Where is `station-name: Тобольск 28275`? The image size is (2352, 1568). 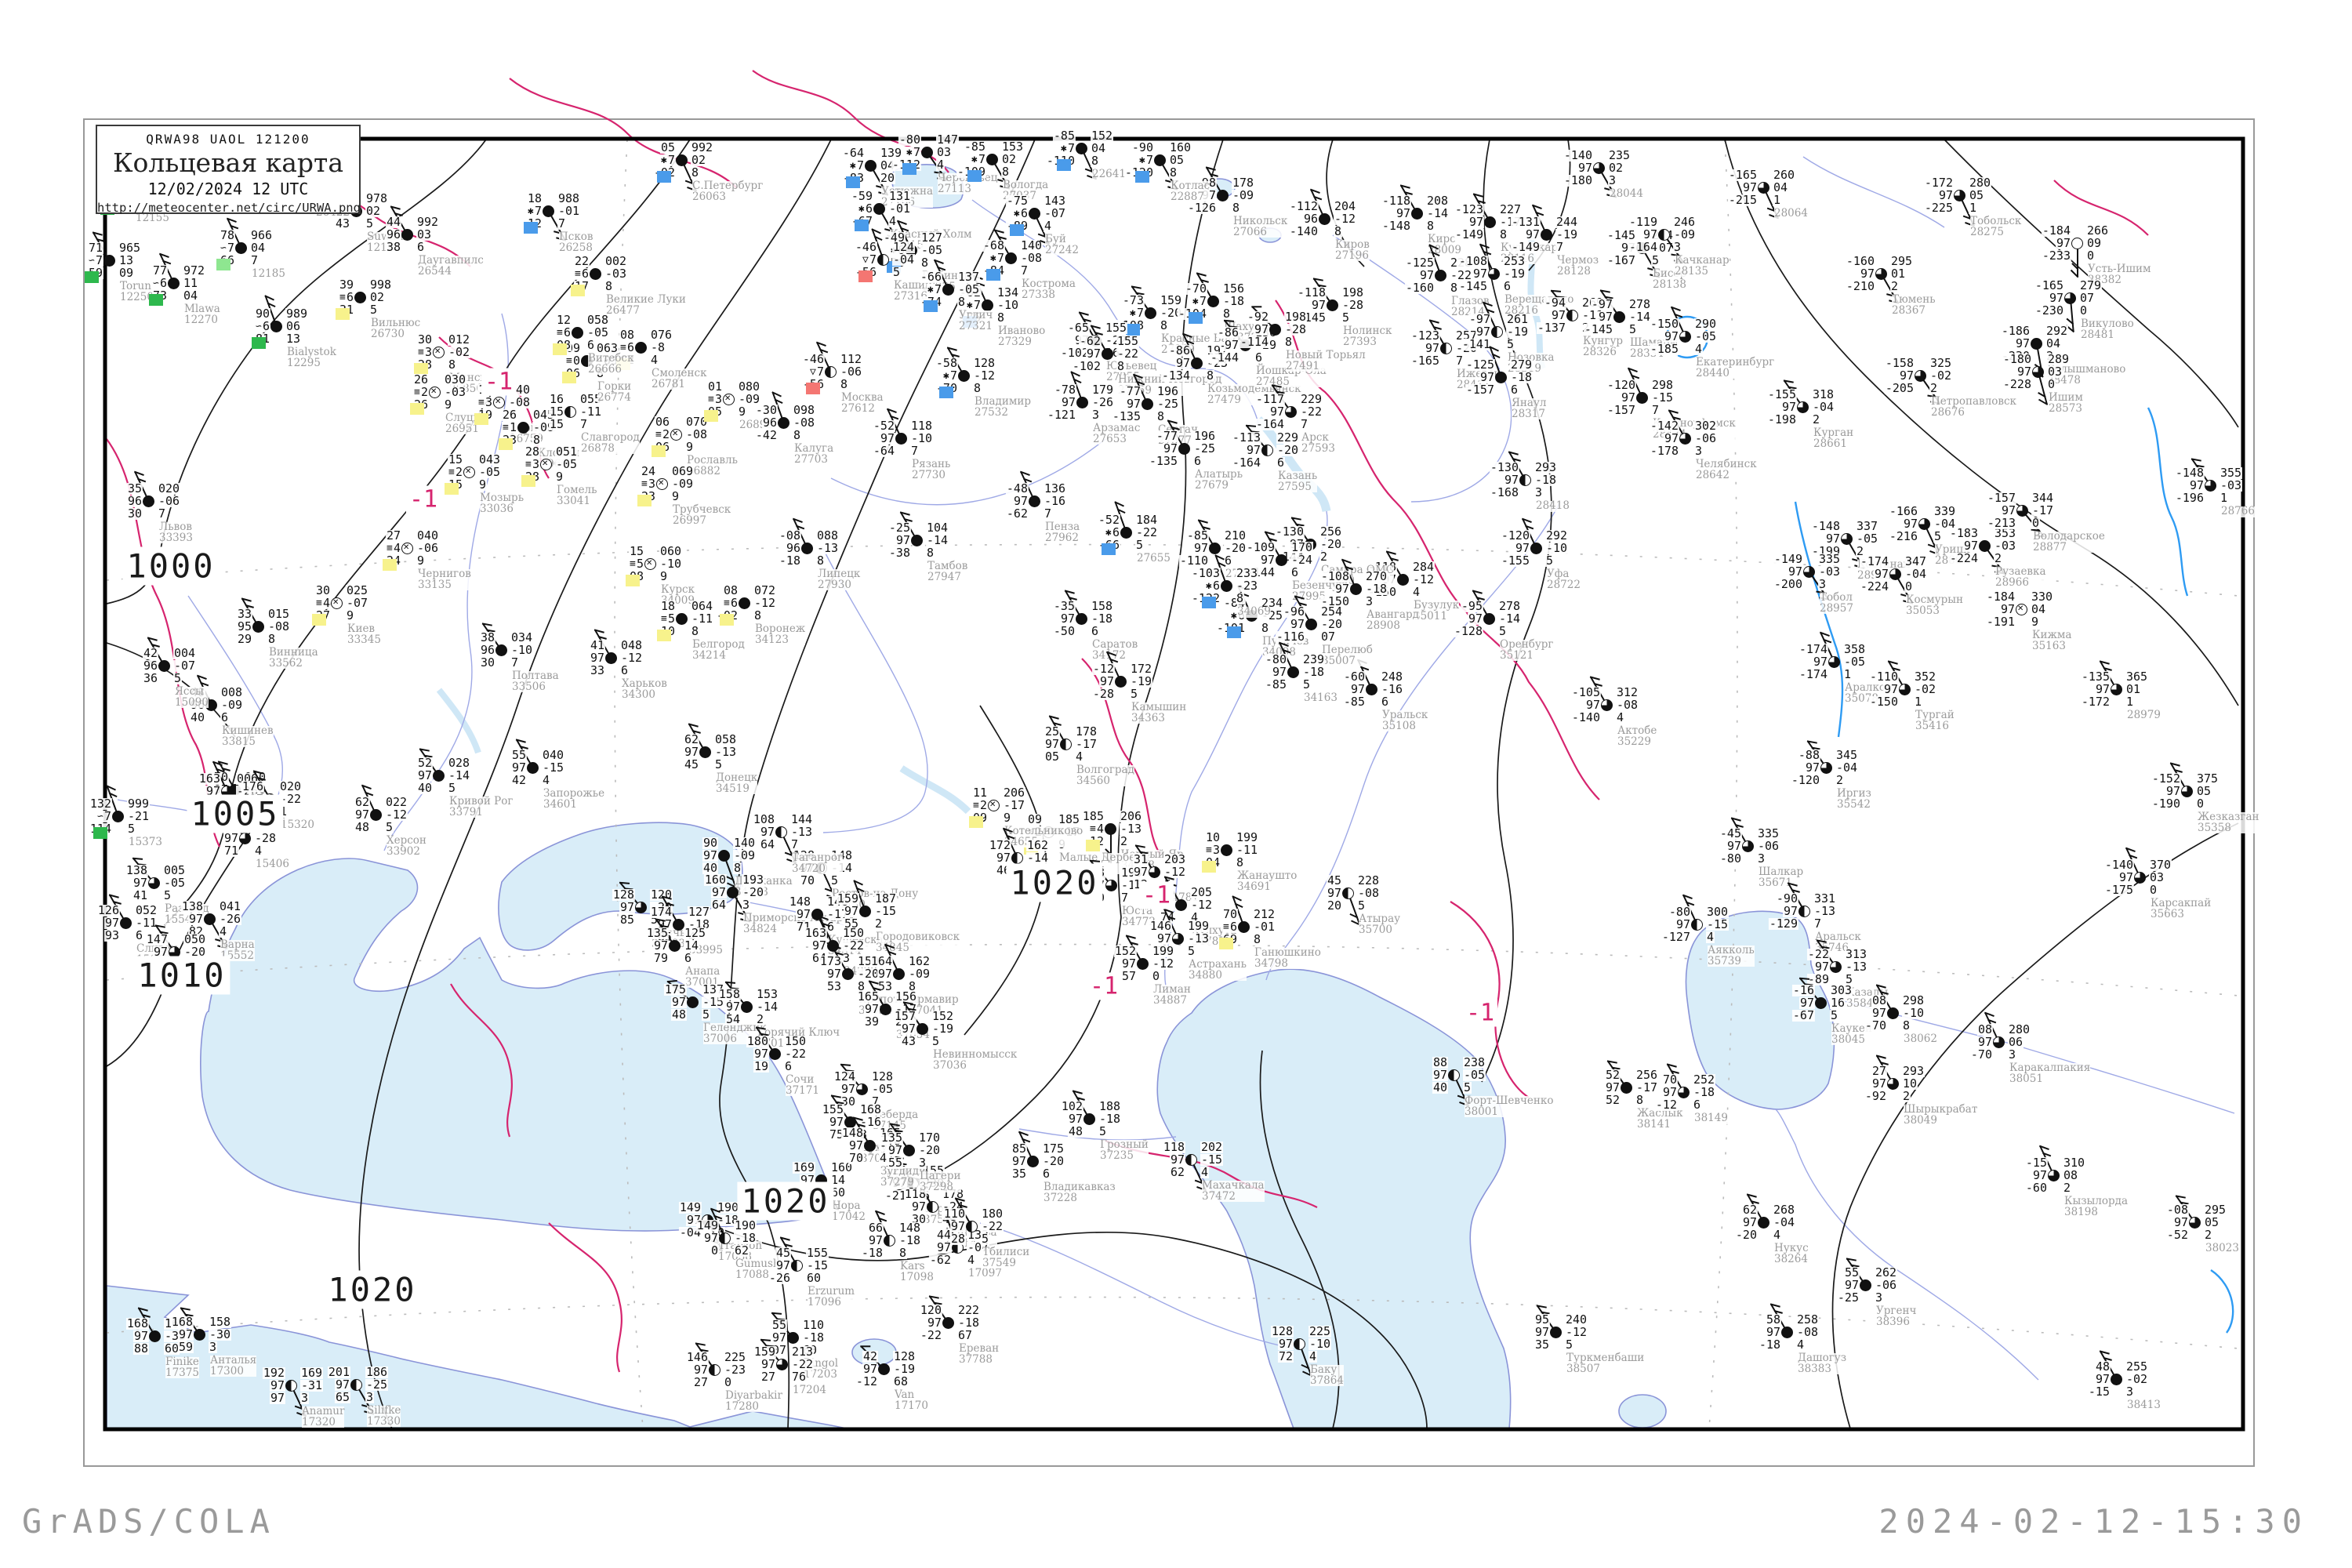
station-name: Тобольск 28275 is located at coordinates (1996, 227).